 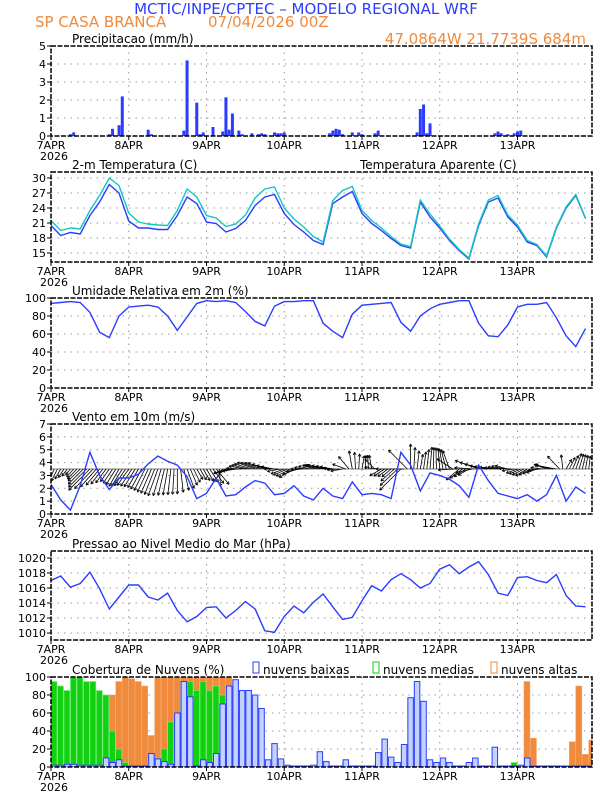 What do you see at coordinates (268, 22) in the screenshot?
I see `model-run: 07/04/2026 00Z` at bounding box center [268, 22].